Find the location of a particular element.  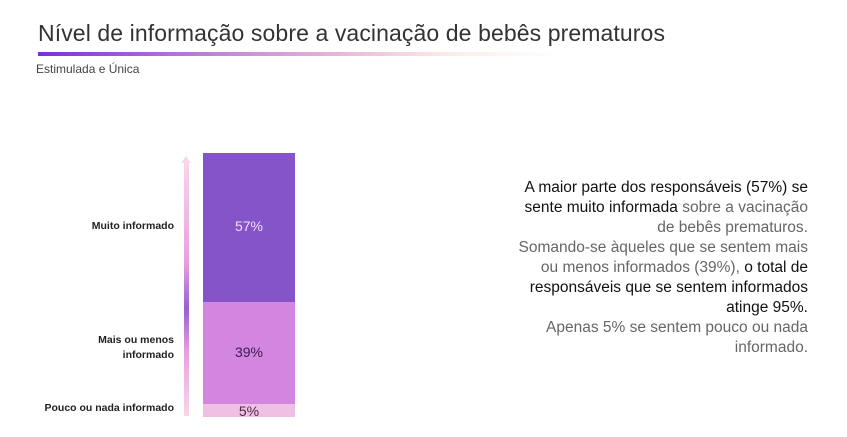

title-underline is located at coordinates (298, 54).